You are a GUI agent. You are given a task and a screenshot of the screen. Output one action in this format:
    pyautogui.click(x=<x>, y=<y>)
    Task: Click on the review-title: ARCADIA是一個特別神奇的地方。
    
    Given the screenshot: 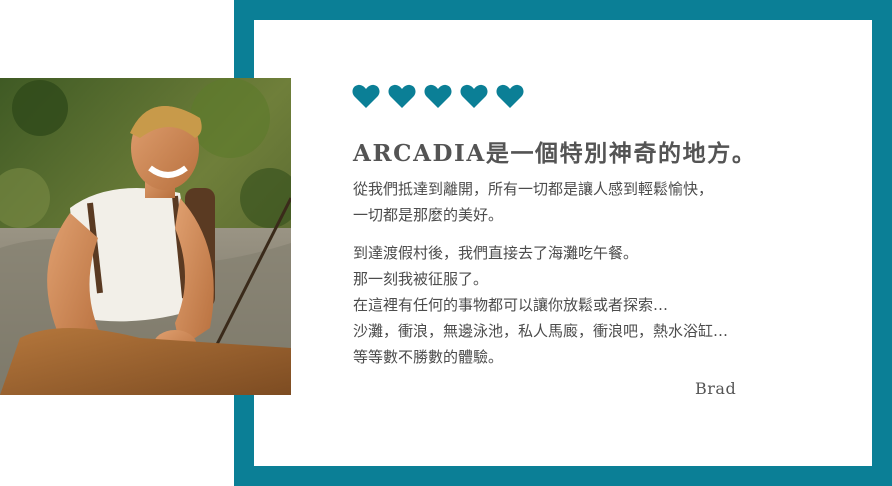 What is the action you would take?
    pyautogui.click(x=555, y=153)
    